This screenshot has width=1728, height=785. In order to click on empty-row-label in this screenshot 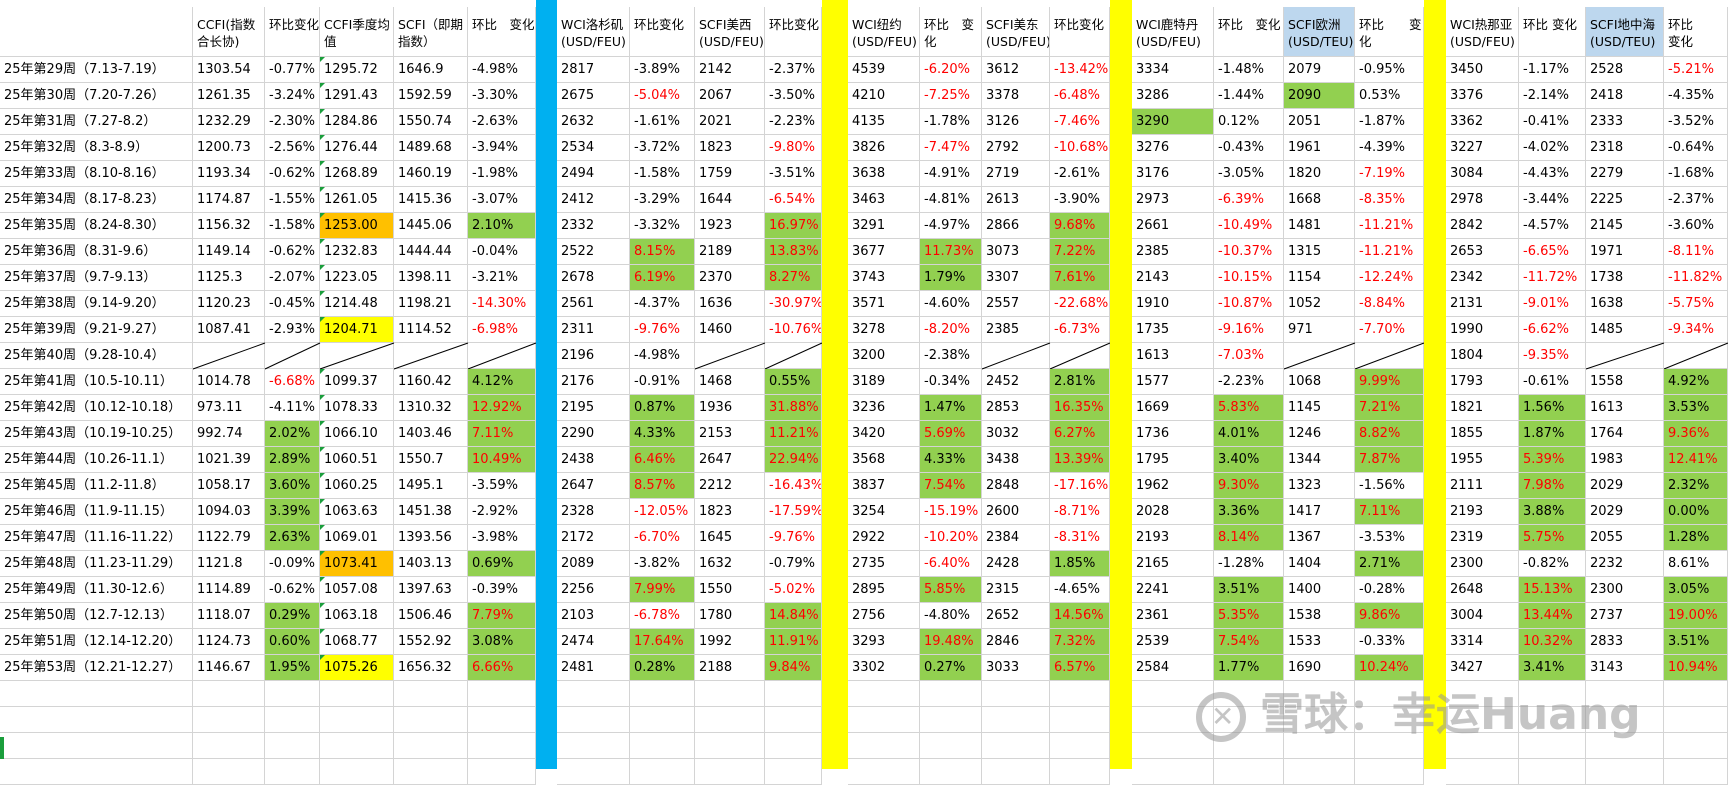, I will do `click(96, 720)`.